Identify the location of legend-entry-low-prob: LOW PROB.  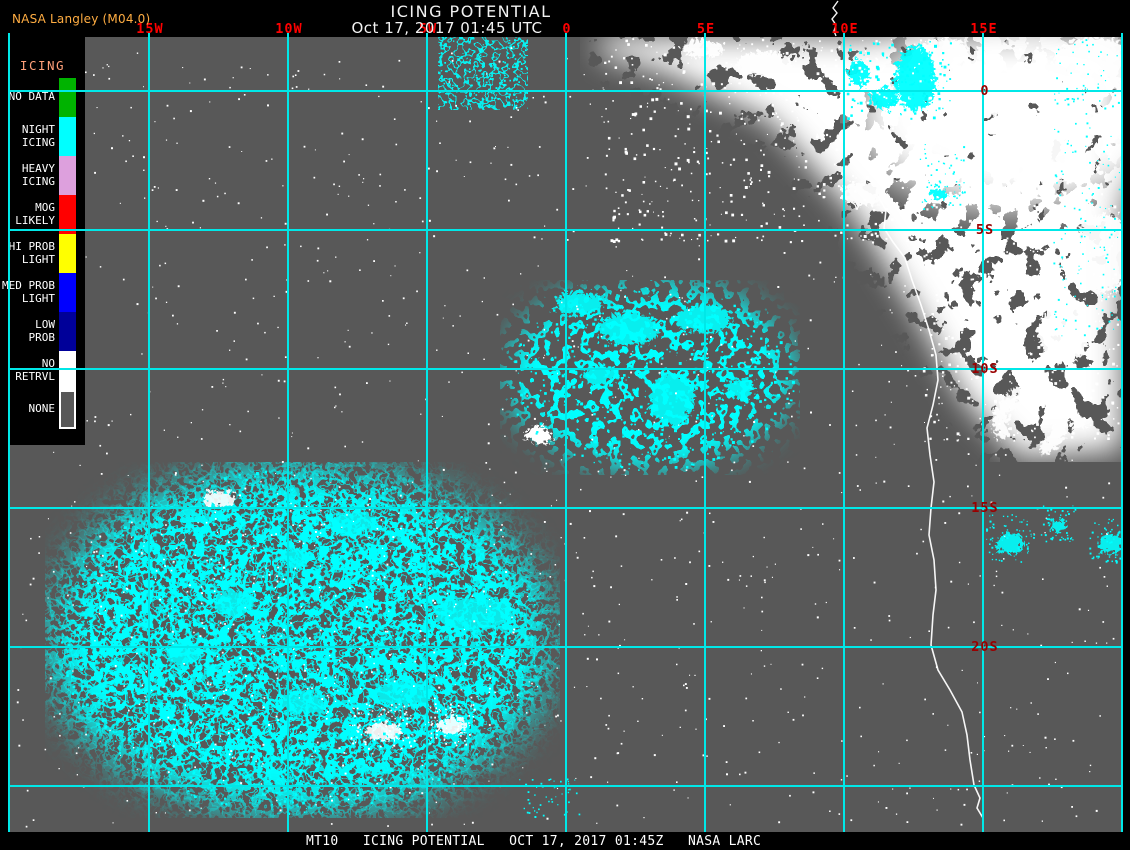
(42, 331).